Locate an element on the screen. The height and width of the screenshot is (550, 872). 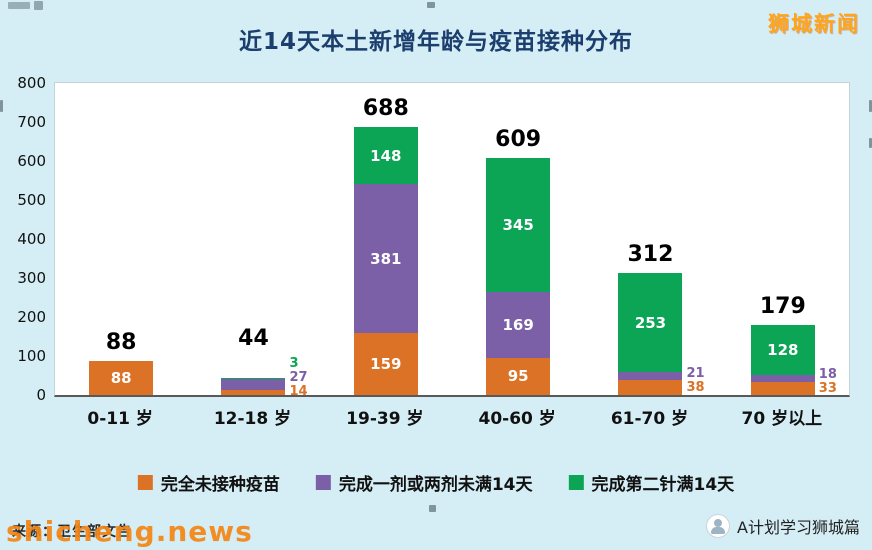
legend-item: 完全未接种疫苗 is located at coordinates (208, 482).